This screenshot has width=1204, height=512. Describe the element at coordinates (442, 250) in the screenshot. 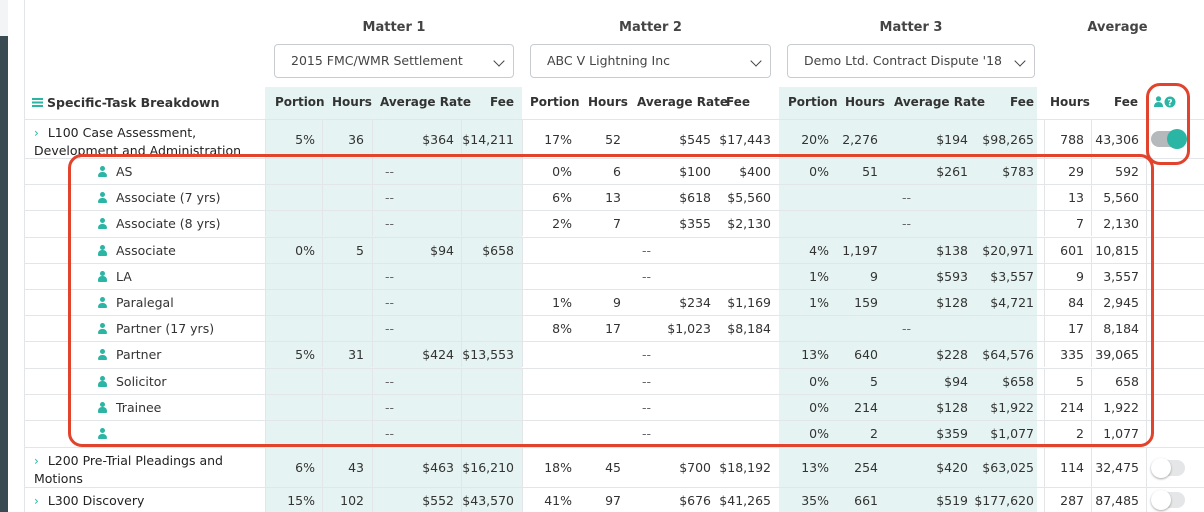

I see `m1-rate-cell: $94` at that location.